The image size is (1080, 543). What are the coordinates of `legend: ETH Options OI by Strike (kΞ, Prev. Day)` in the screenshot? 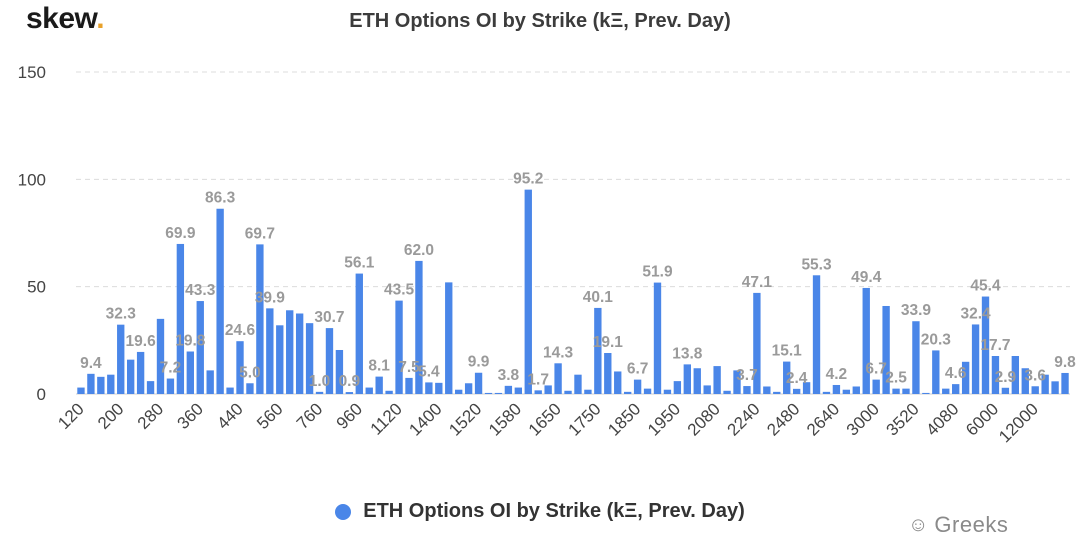 It's located at (540, 511).